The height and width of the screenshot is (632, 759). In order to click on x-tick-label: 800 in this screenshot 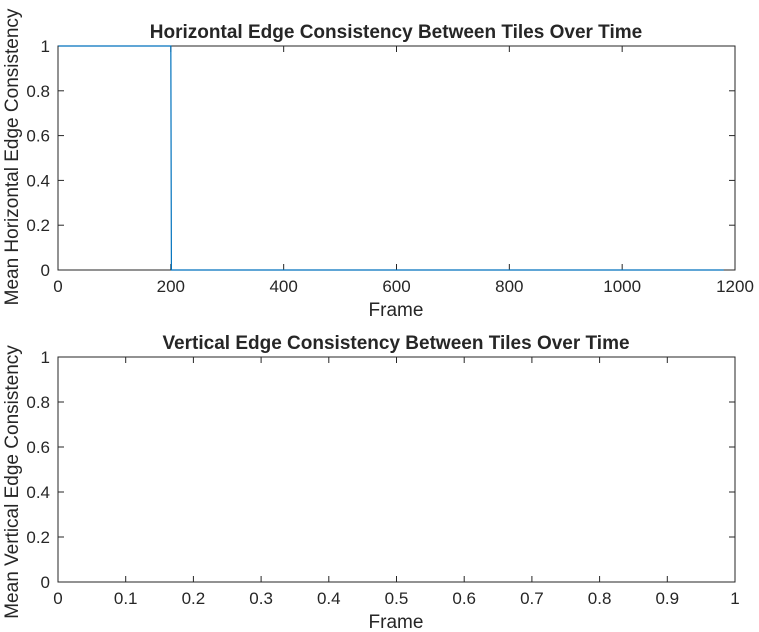, I will do `click(509, 286)`.